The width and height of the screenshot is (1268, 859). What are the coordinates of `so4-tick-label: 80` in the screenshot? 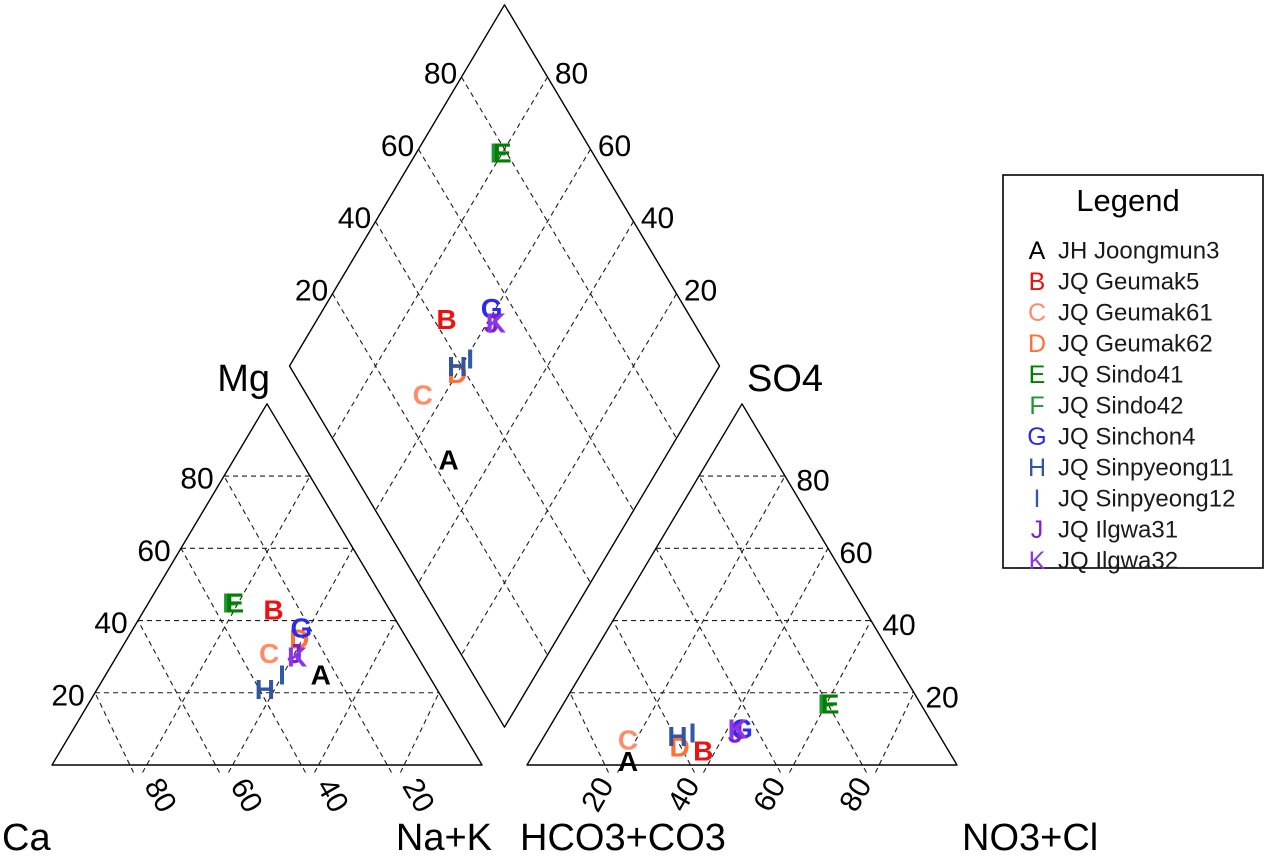 It's located at (812, 481).